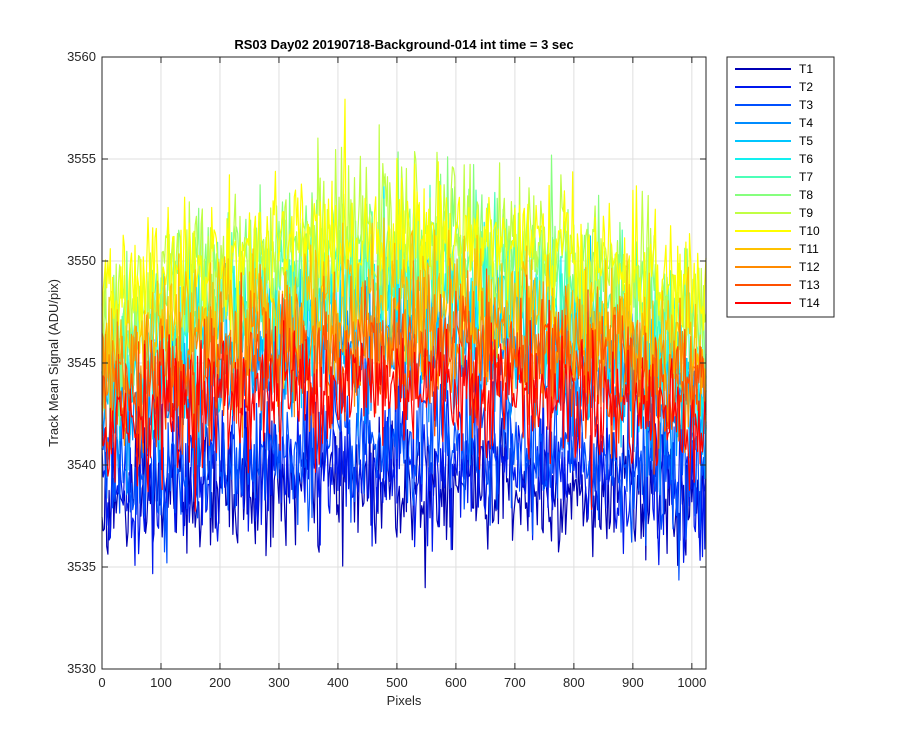  Describe the element at coordinates (53, 363) in the screenshot. I see `y-axis-label: Track Mean Signal (ADU/pix)` at that location.